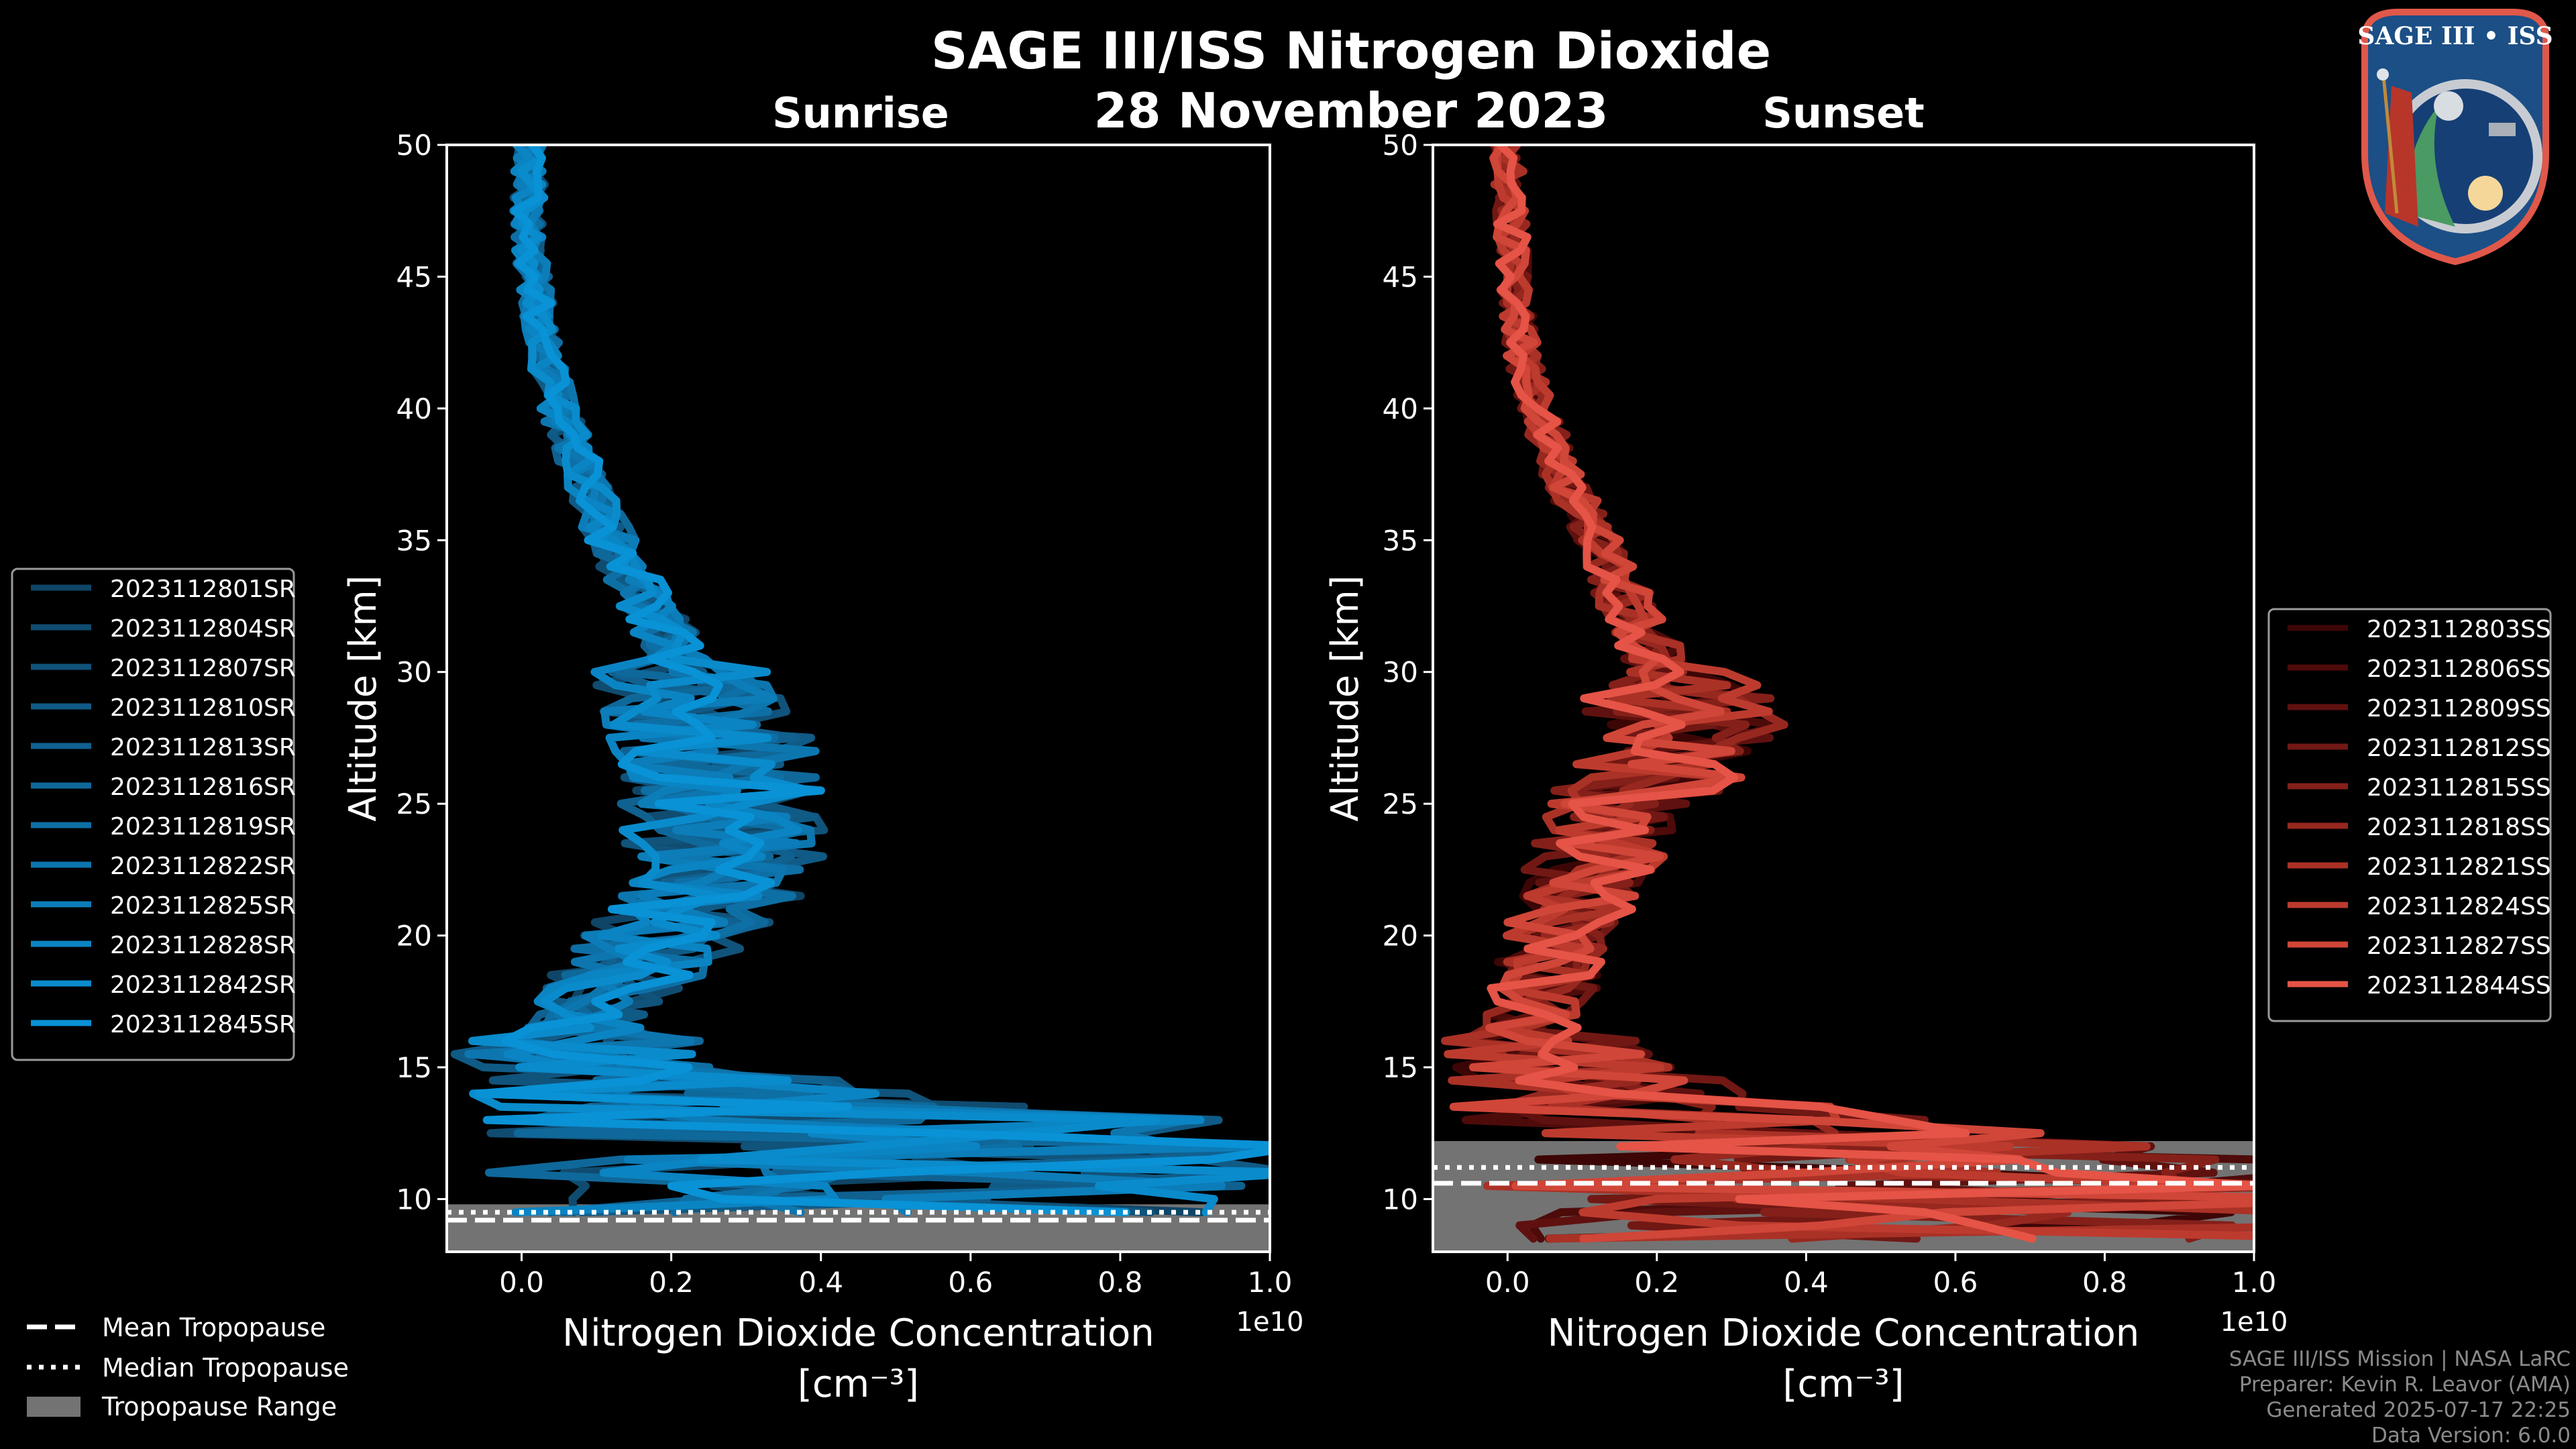  I want to click on legend-label: 2023112842SR, so click(203, 985).